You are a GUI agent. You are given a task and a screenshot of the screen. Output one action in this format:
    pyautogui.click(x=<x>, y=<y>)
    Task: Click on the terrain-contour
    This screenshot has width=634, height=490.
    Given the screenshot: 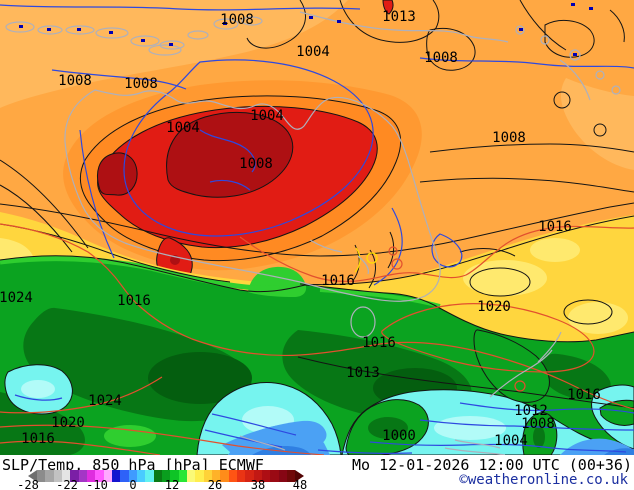 What is the action you would take?
    pyautogui.click(x=366, y=260)
    